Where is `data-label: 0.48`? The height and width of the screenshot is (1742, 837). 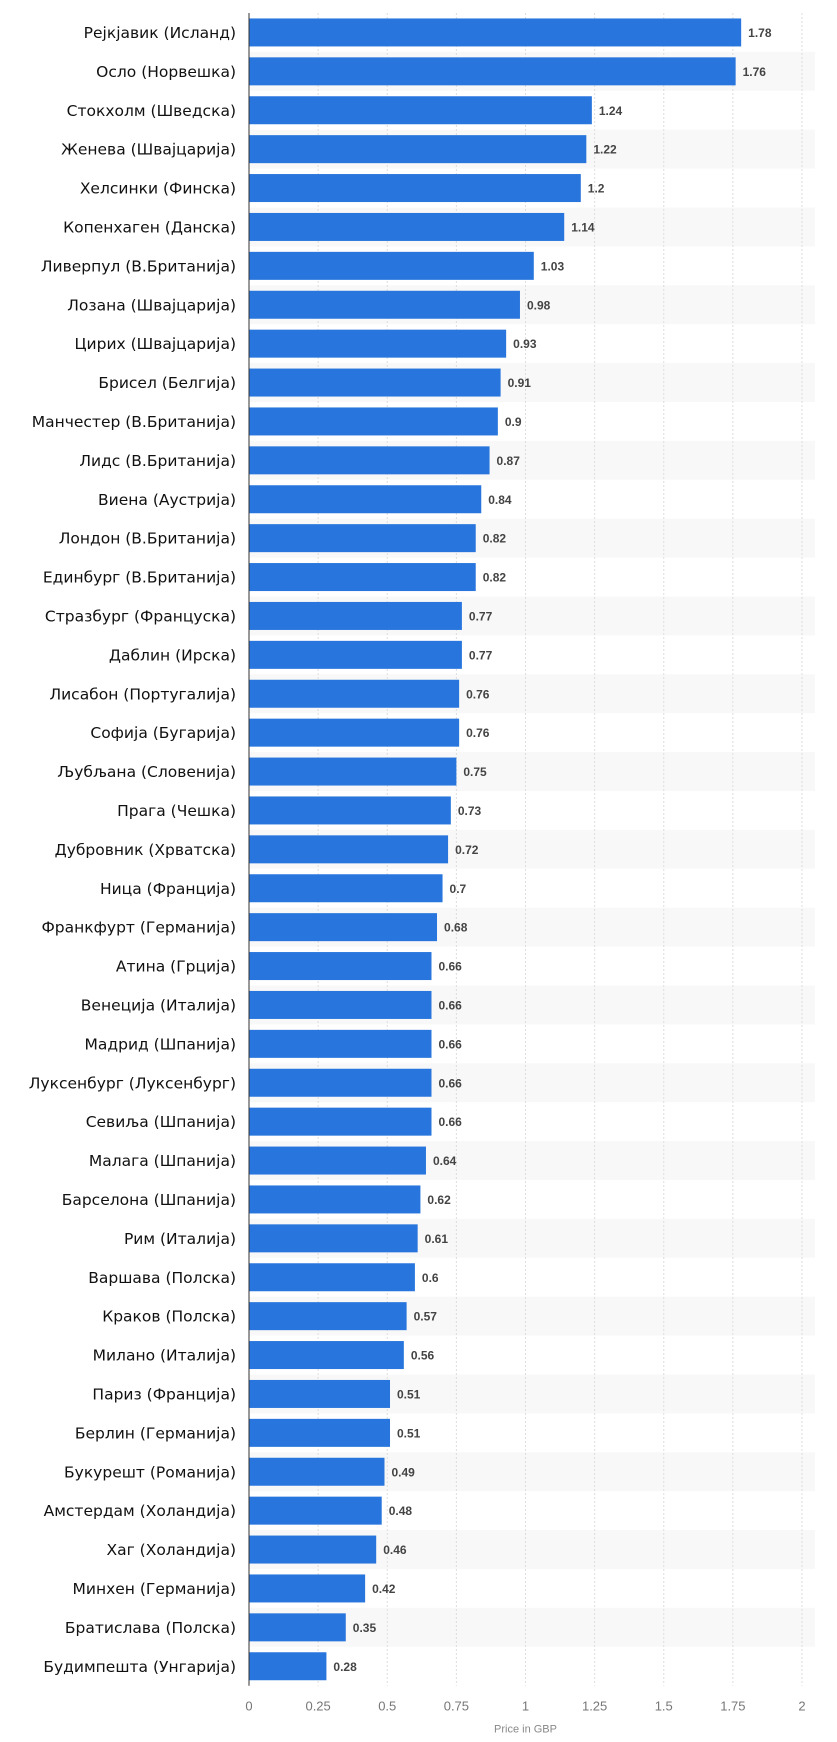
data-label: 0.48 is located at coordinates (401, 1511).